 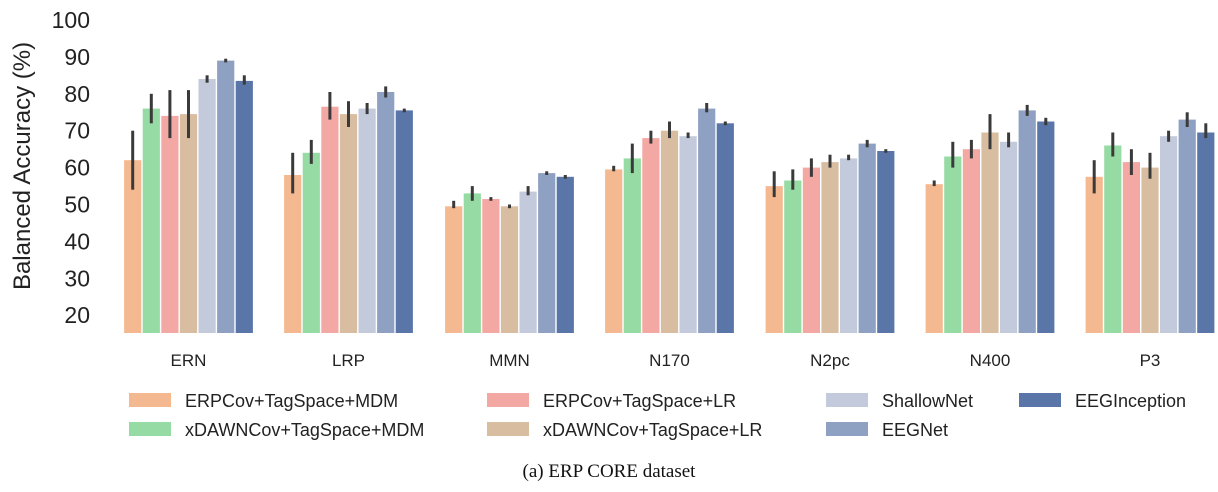 What do you see at coordinates (652, 430) in the screenshot?
I see `legend-label: xDAWNCov+TagSpace+LR` at bounding box center [652, 430].